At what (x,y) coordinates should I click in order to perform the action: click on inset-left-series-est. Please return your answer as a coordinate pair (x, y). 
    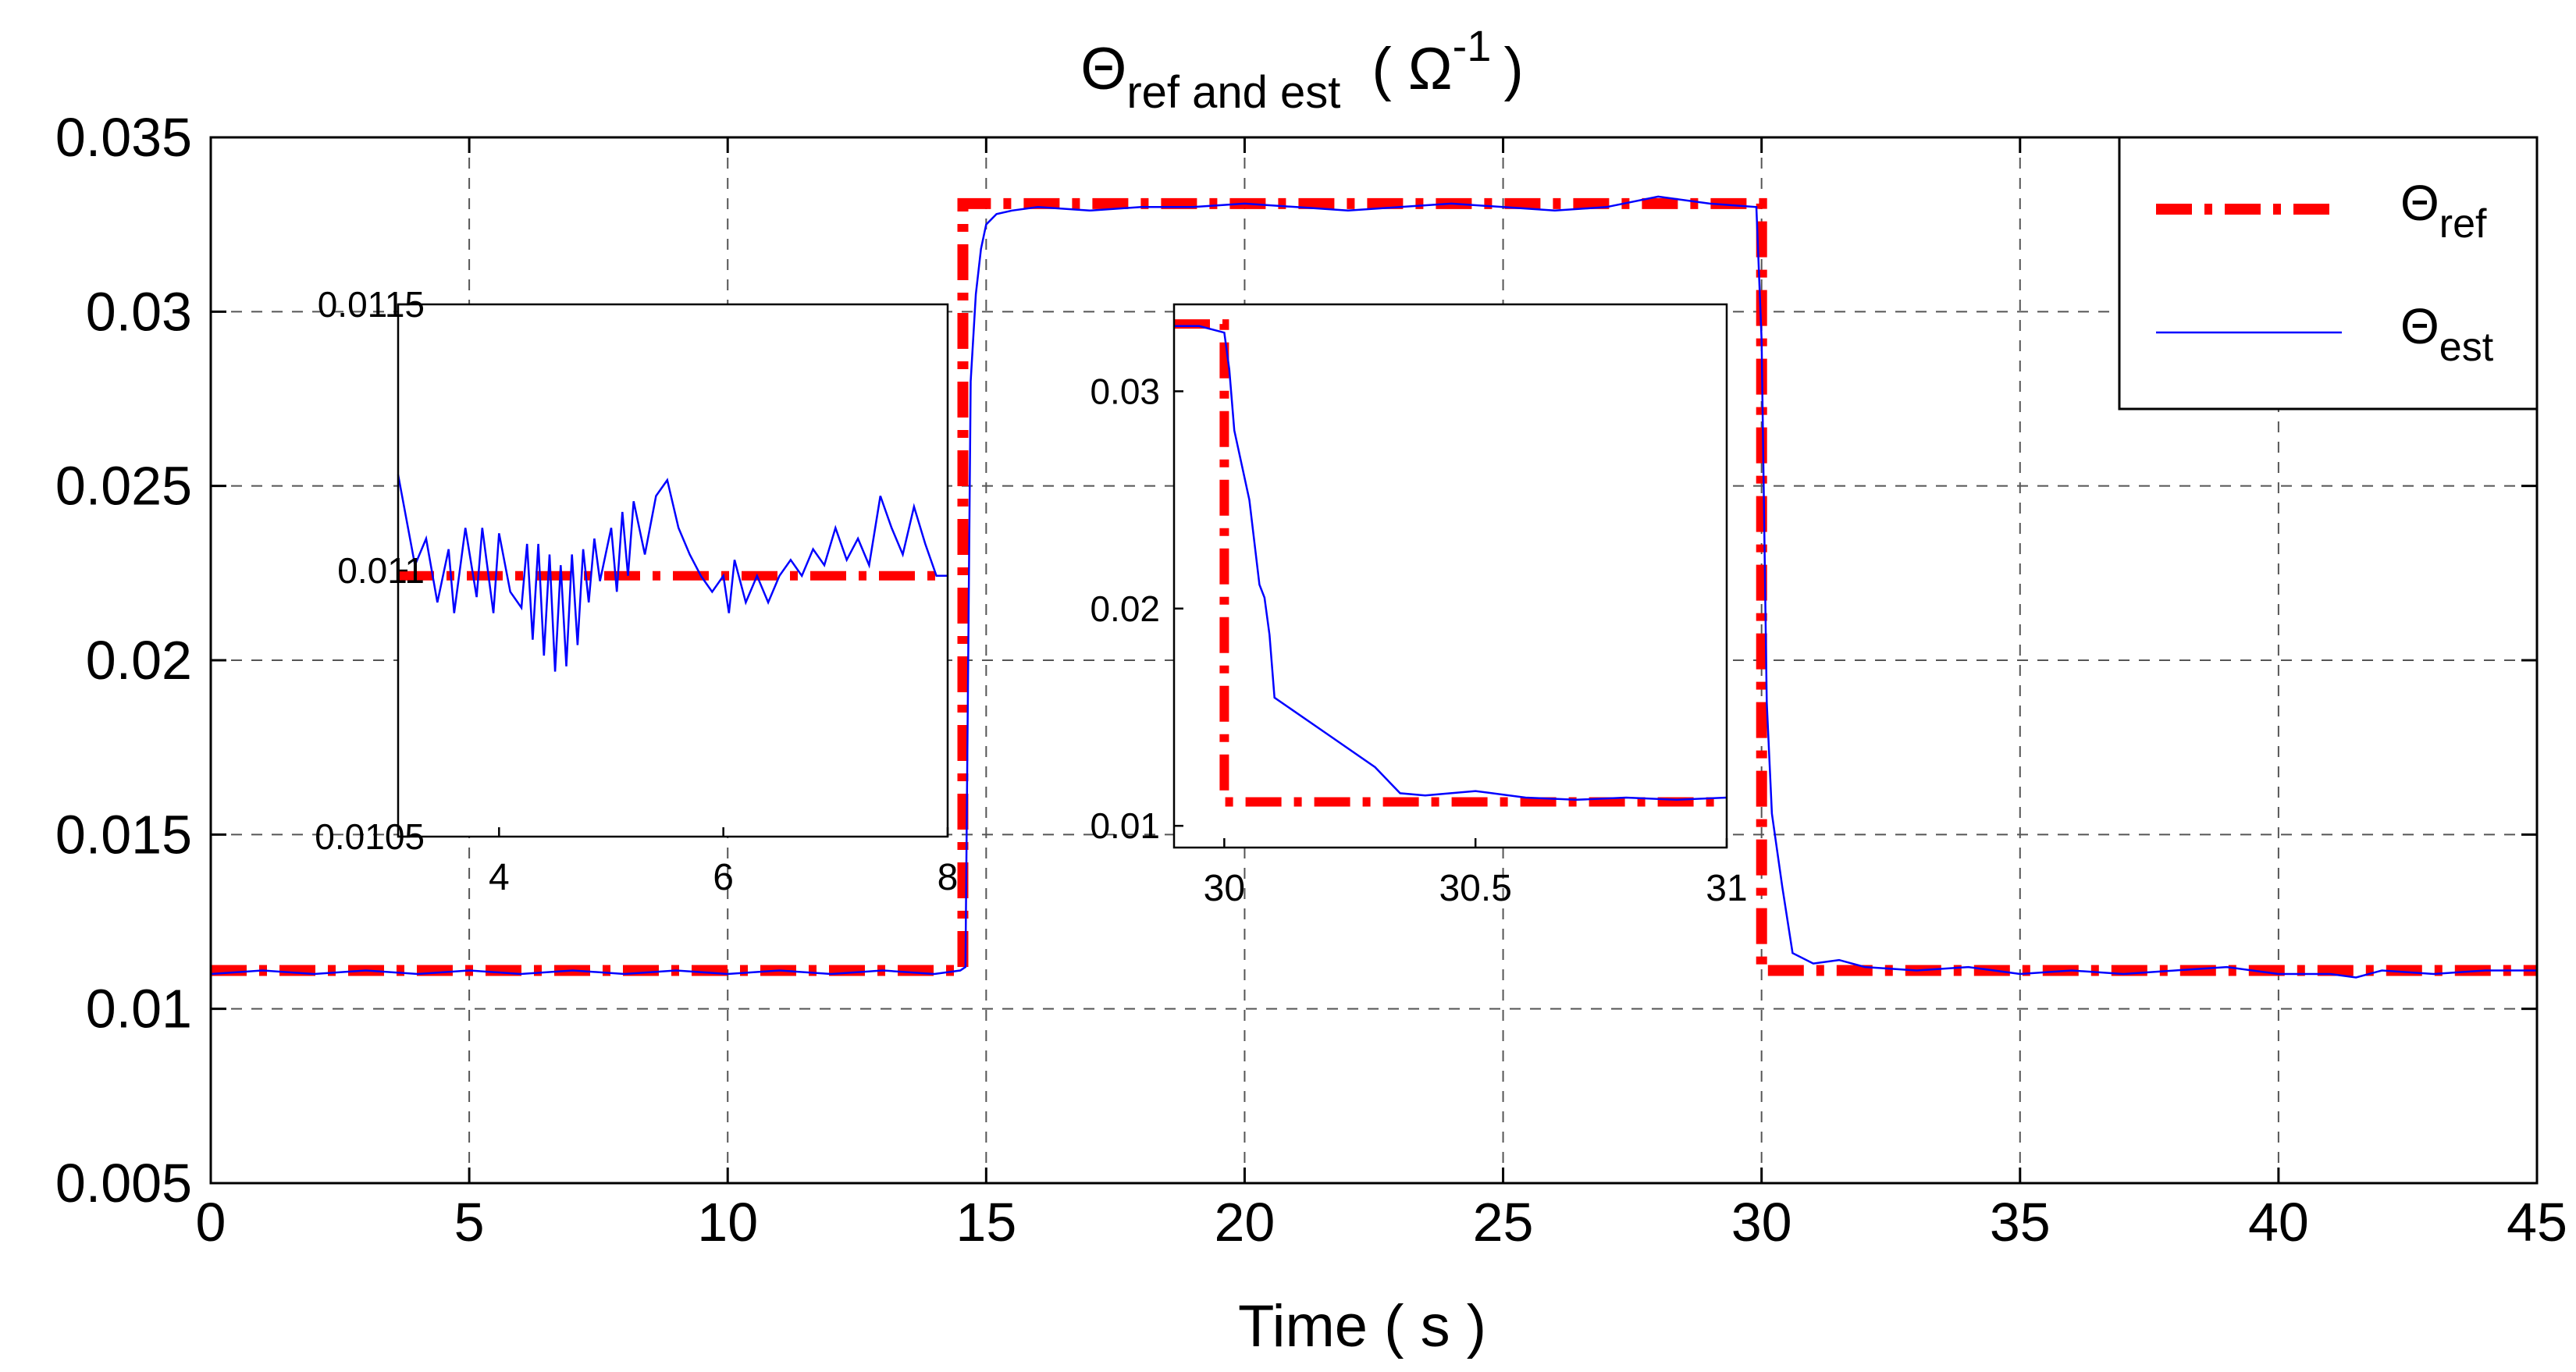
    Looking at the image, I should click on (672, 573).